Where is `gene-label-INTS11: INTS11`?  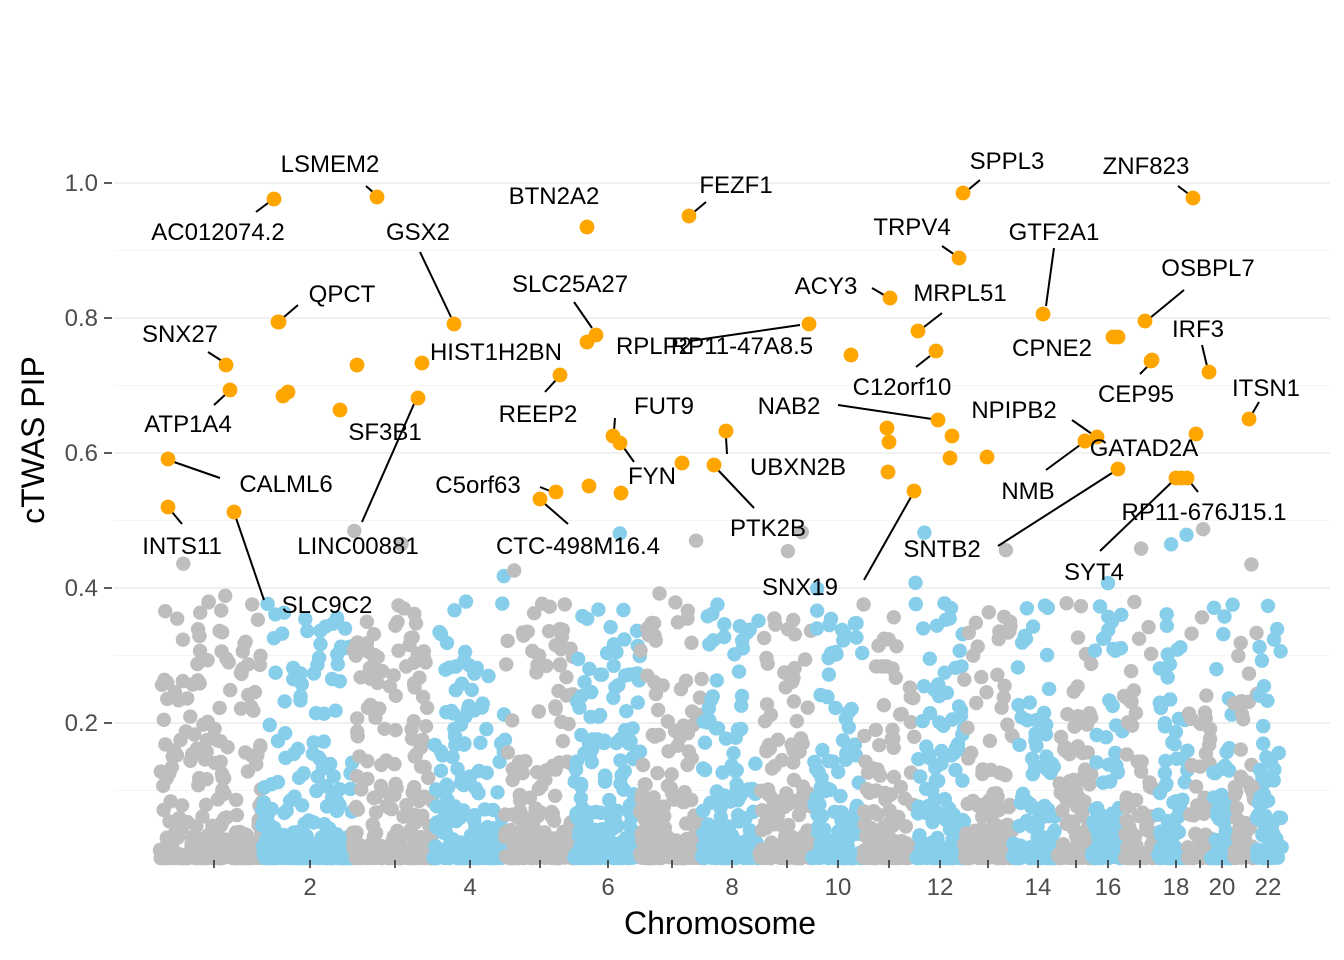 gene-label-INTS11: INTS11 is located at coordinates (182, 546).